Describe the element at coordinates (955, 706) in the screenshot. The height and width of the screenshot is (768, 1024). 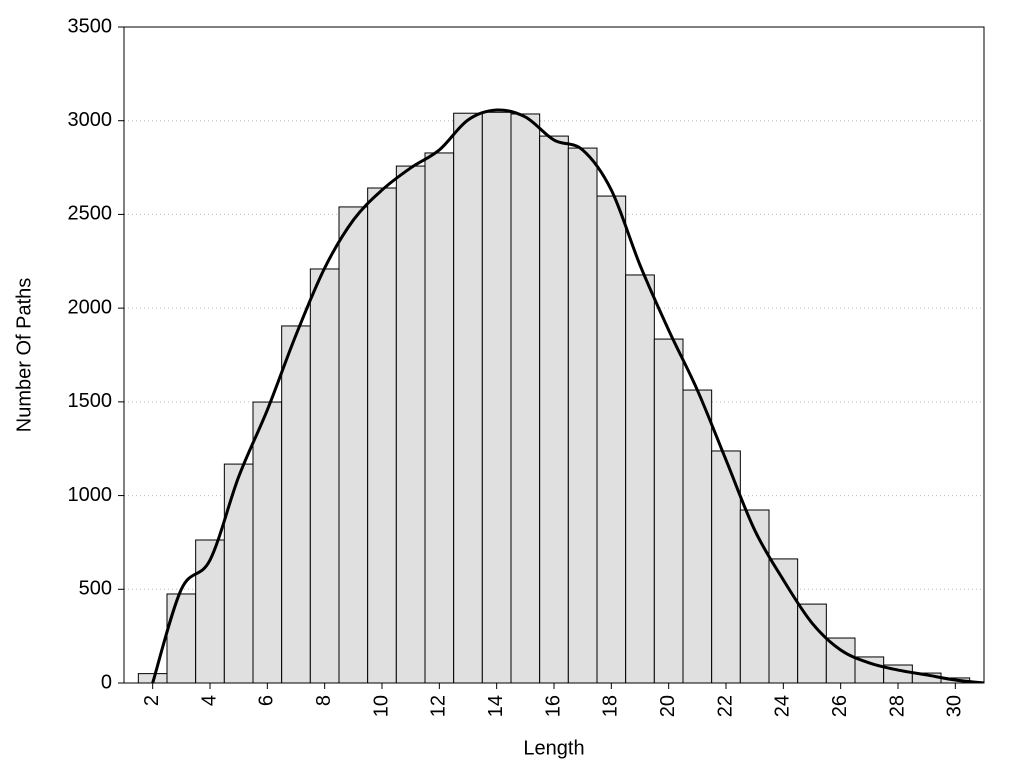
I see `x-tick-label: 30` at that location.